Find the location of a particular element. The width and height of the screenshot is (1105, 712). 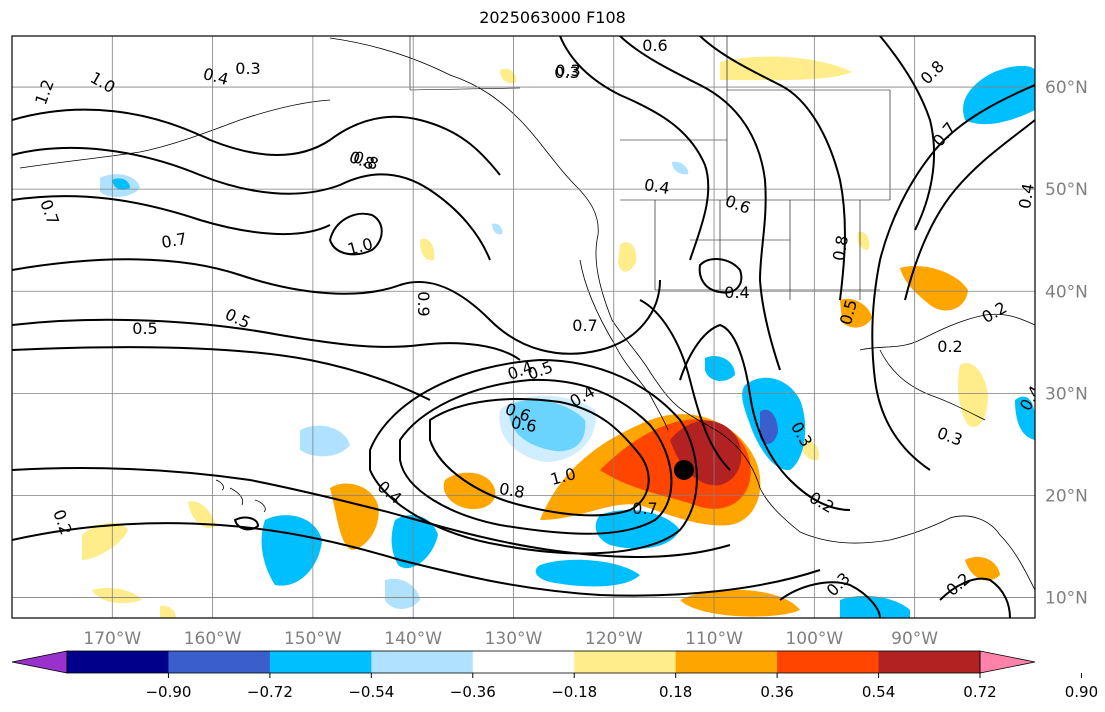

lon-tick-label: 110°W is located at coordinates (714, 639).